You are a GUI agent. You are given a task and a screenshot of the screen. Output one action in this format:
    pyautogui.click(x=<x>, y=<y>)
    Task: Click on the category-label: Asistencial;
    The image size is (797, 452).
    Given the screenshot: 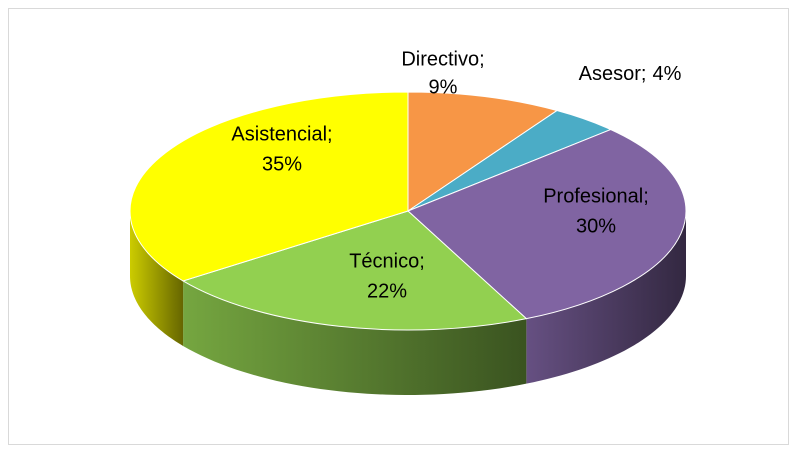 What is the action you would take?
    pyautogui.click(x=281, y=134)
    